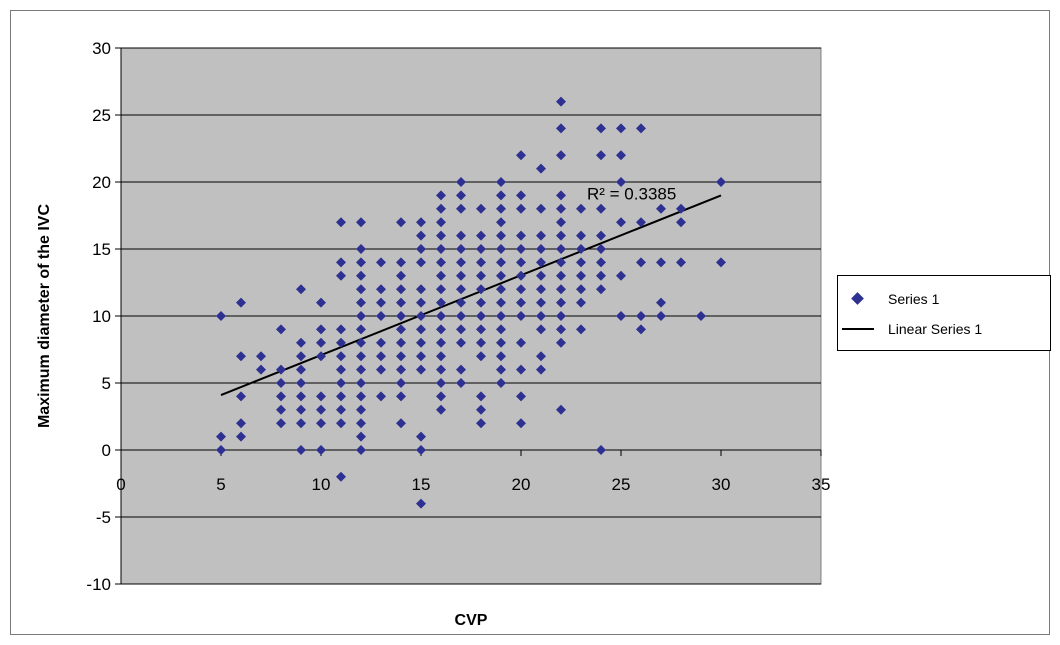 This screenshot has height=645, width=1060. Describe the element at coordinates (44, 316) in the screenshot. I see `y-axis-title: Maximum diameter of the IVC` at that location.